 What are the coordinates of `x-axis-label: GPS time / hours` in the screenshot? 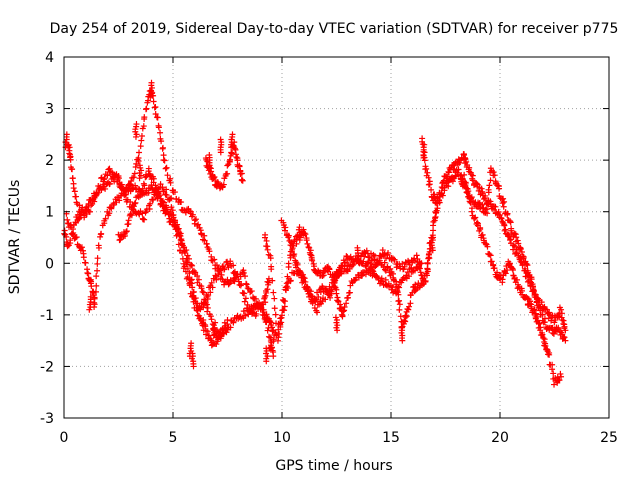 It's located at (333, 466).